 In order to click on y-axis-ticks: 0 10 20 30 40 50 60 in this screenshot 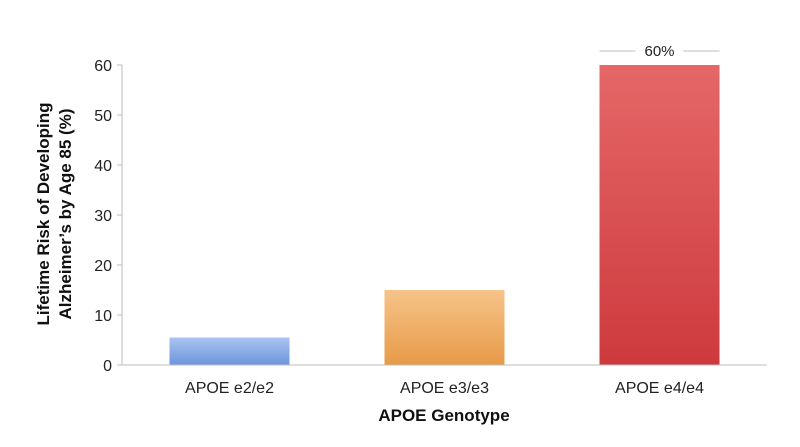, I will do `click(108, 216)`.